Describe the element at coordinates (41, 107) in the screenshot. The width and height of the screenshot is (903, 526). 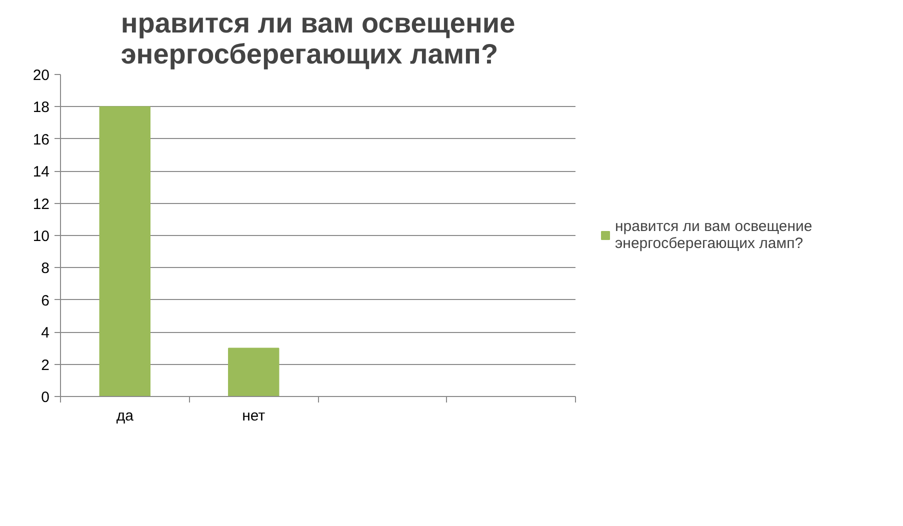
I see `y-tick-label: 18` at that location.